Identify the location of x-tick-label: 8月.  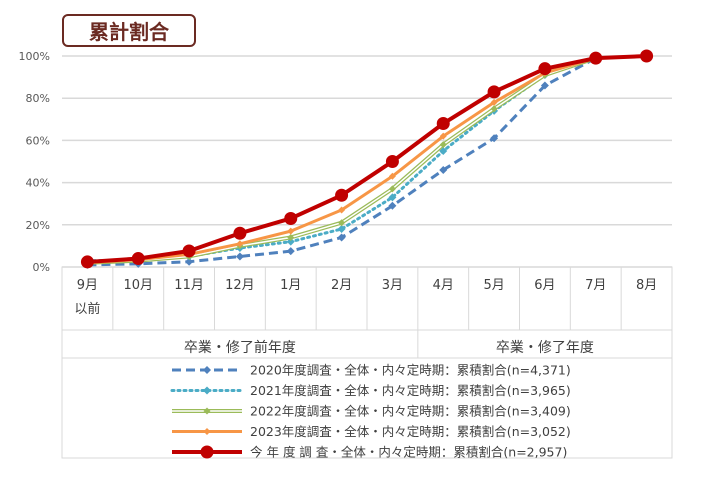
(646, 285).